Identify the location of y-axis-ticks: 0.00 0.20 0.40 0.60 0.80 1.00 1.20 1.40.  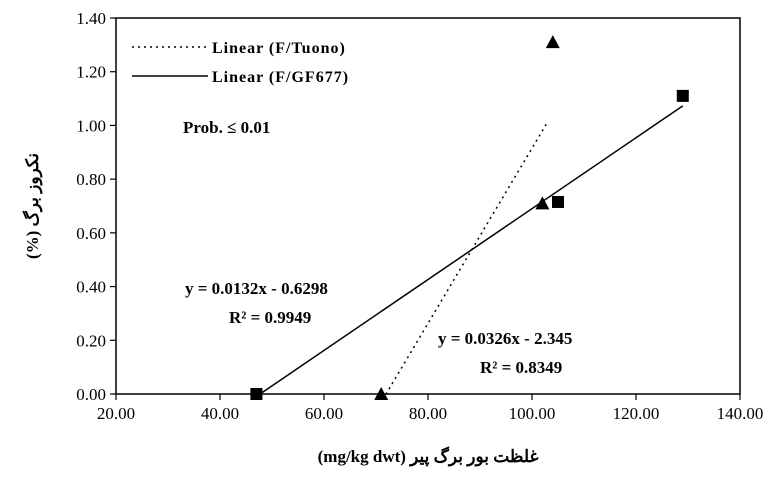
(96, 206).